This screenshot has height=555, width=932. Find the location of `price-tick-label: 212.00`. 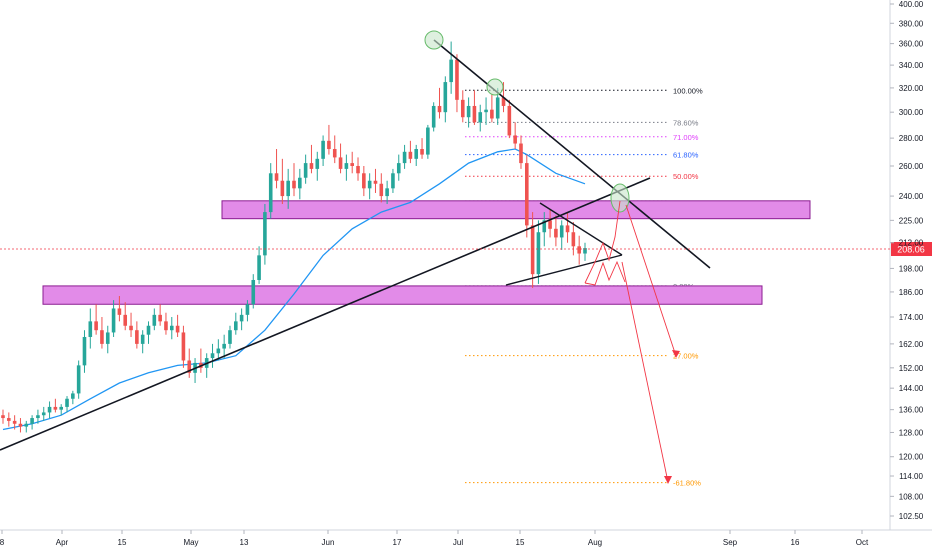

price-tick-label: 212.00 is located at coordinates (911, 243).